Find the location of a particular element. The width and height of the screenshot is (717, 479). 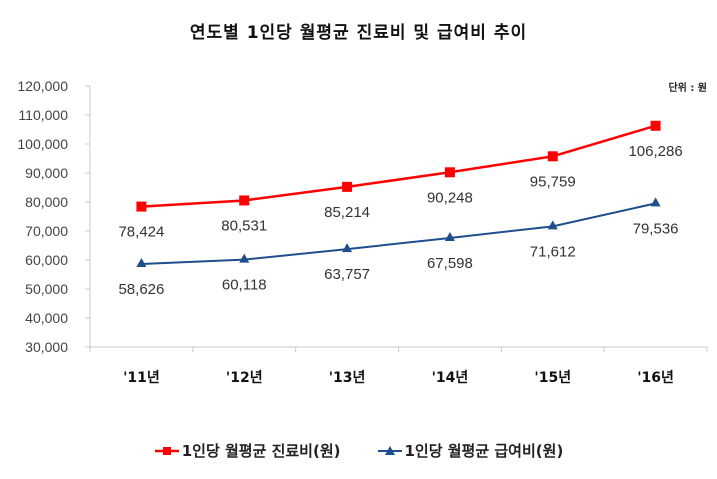

legend: 1인당 월평균 진료비(원) 1인당 월평균 급여비(원) is located at coordinates (358, 450).